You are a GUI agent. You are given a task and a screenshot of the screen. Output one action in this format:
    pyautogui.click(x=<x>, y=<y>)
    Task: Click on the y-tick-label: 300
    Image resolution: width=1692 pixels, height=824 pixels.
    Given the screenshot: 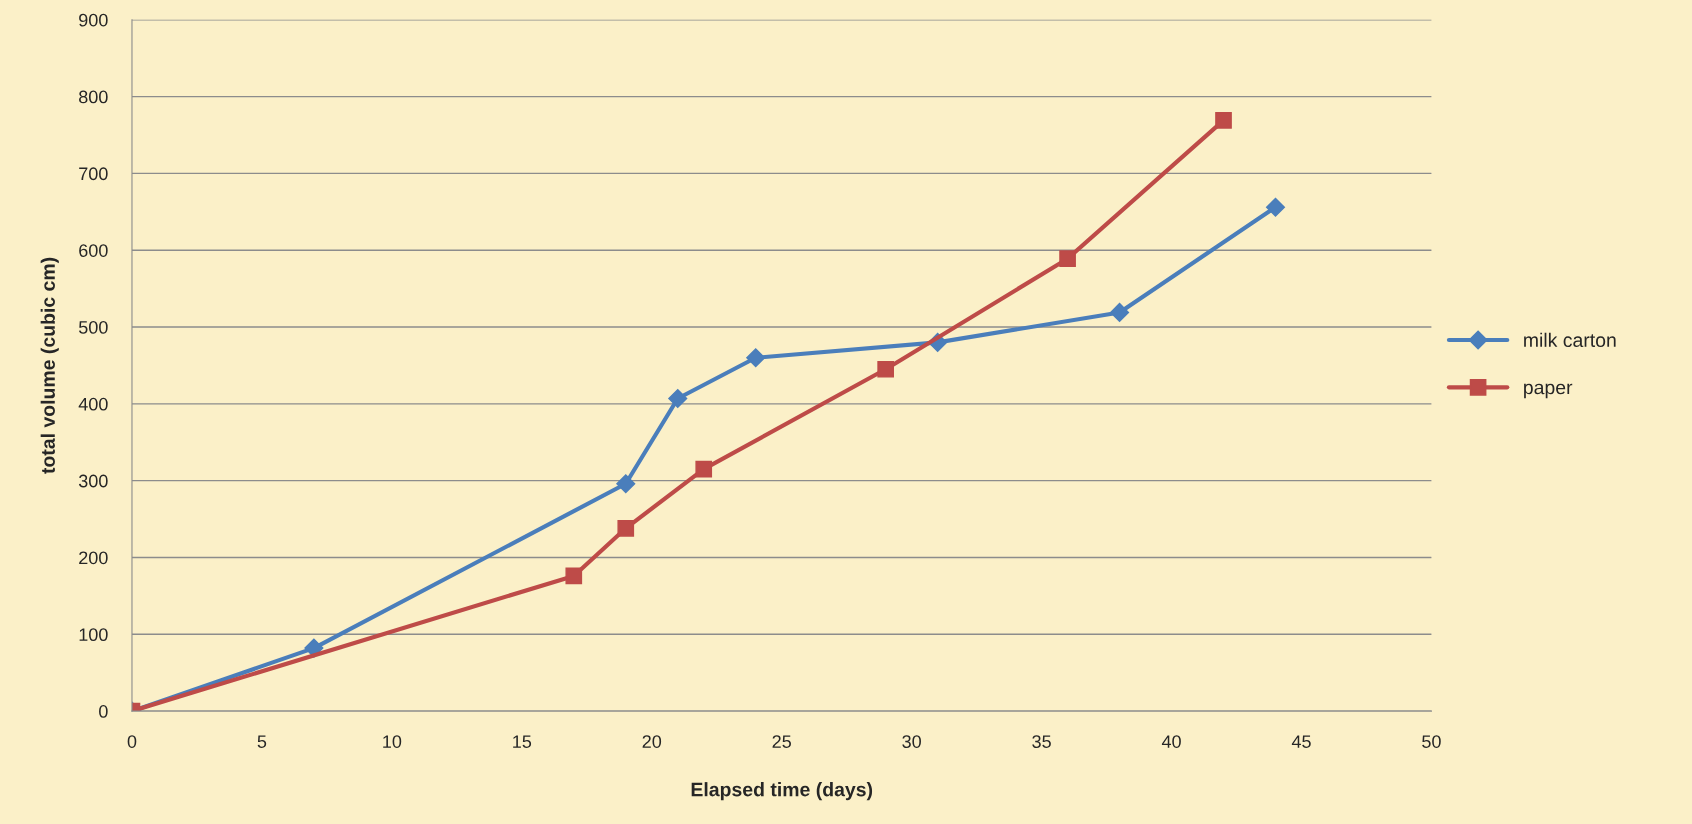 What is the action you would take?
    pyautogui.click(x=93, y=481)
    